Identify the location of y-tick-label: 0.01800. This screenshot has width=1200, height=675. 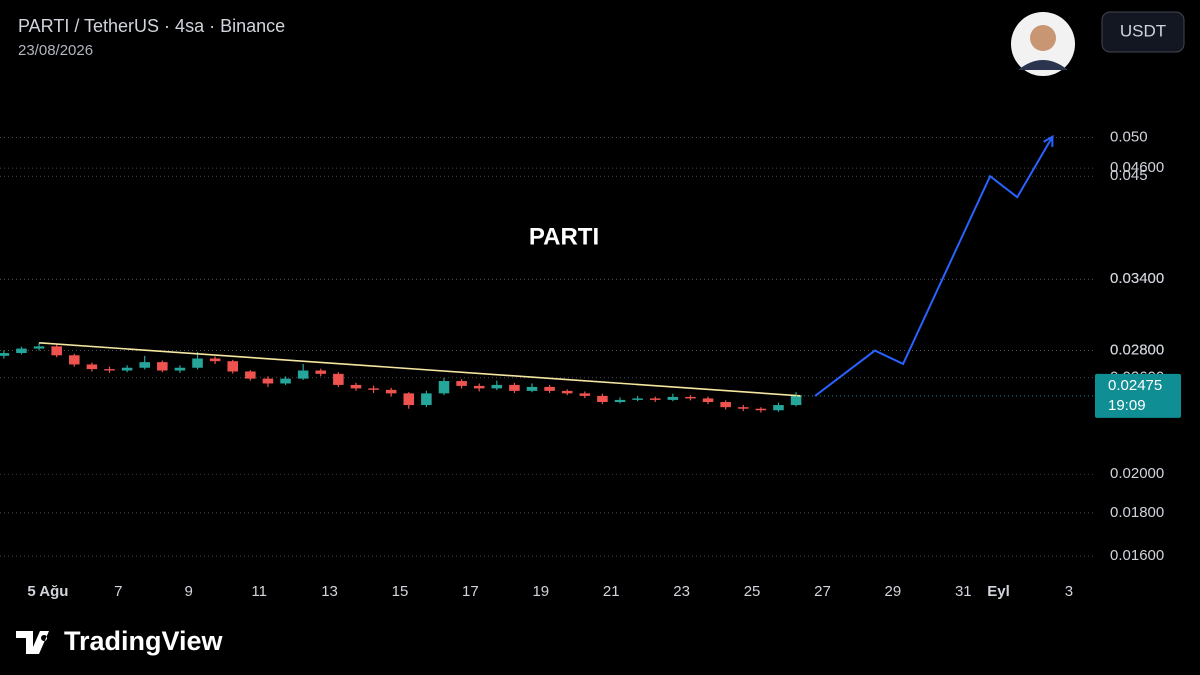
(1137, 512).